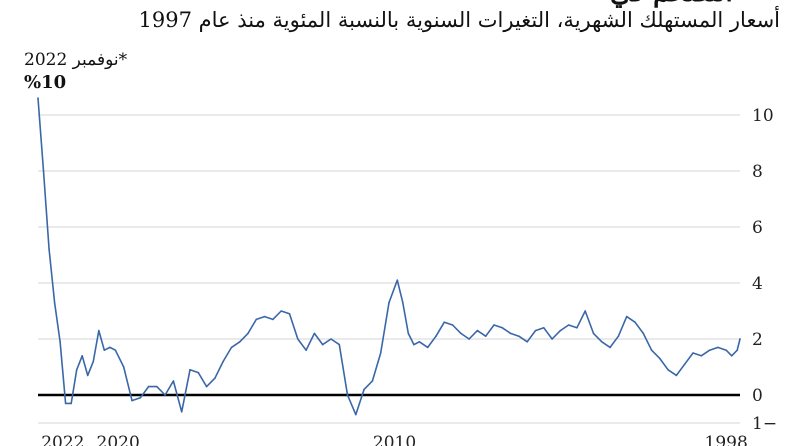  I want to click on title-fragment: التضخم في, so click(396, 4).